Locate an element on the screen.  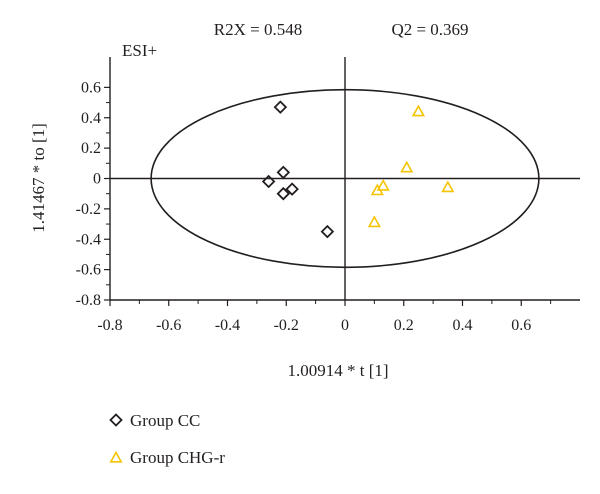
x-tick-label: -0.8 is located at coordinates (109, 325).